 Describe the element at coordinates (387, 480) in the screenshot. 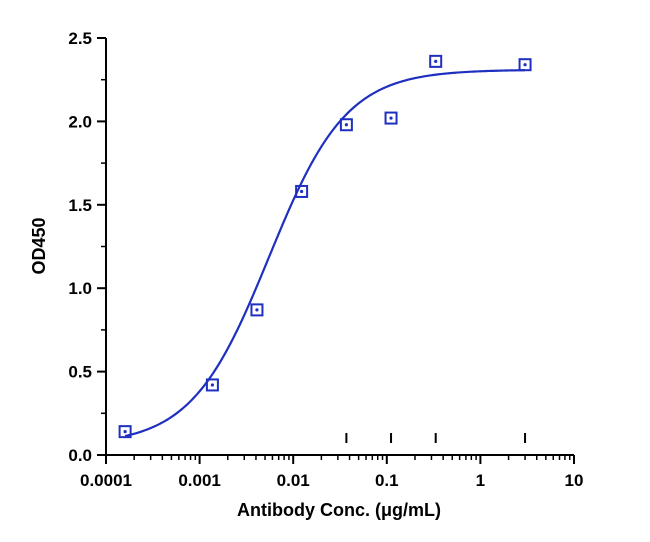

I see `x-tick-label: 0.1` at that location.